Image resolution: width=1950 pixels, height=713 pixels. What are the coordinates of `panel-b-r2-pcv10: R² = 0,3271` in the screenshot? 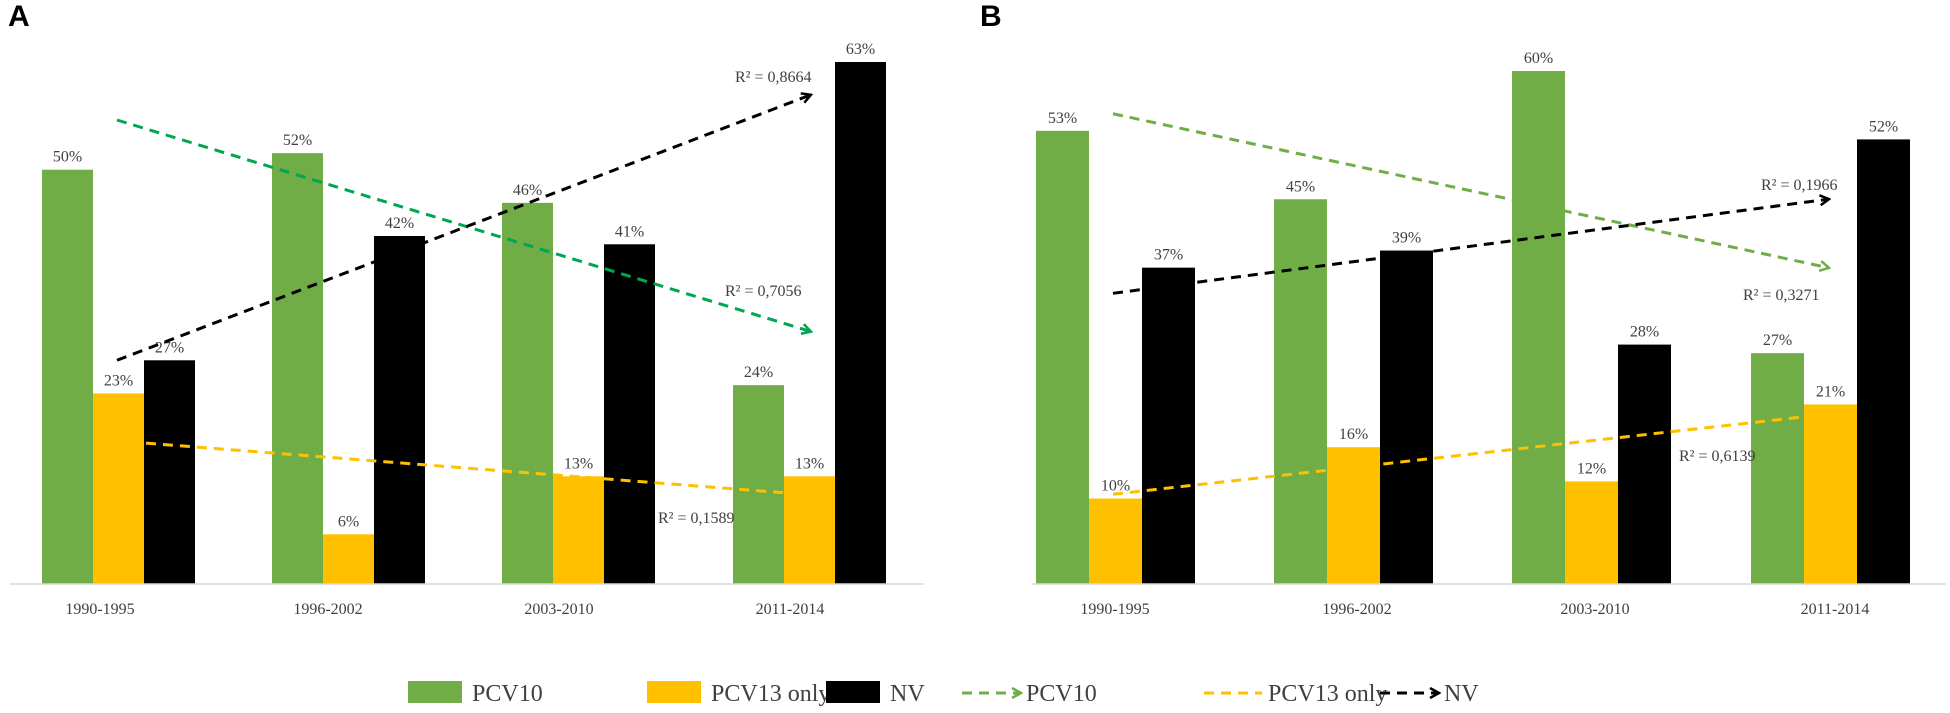 It's located at (1781, 295).